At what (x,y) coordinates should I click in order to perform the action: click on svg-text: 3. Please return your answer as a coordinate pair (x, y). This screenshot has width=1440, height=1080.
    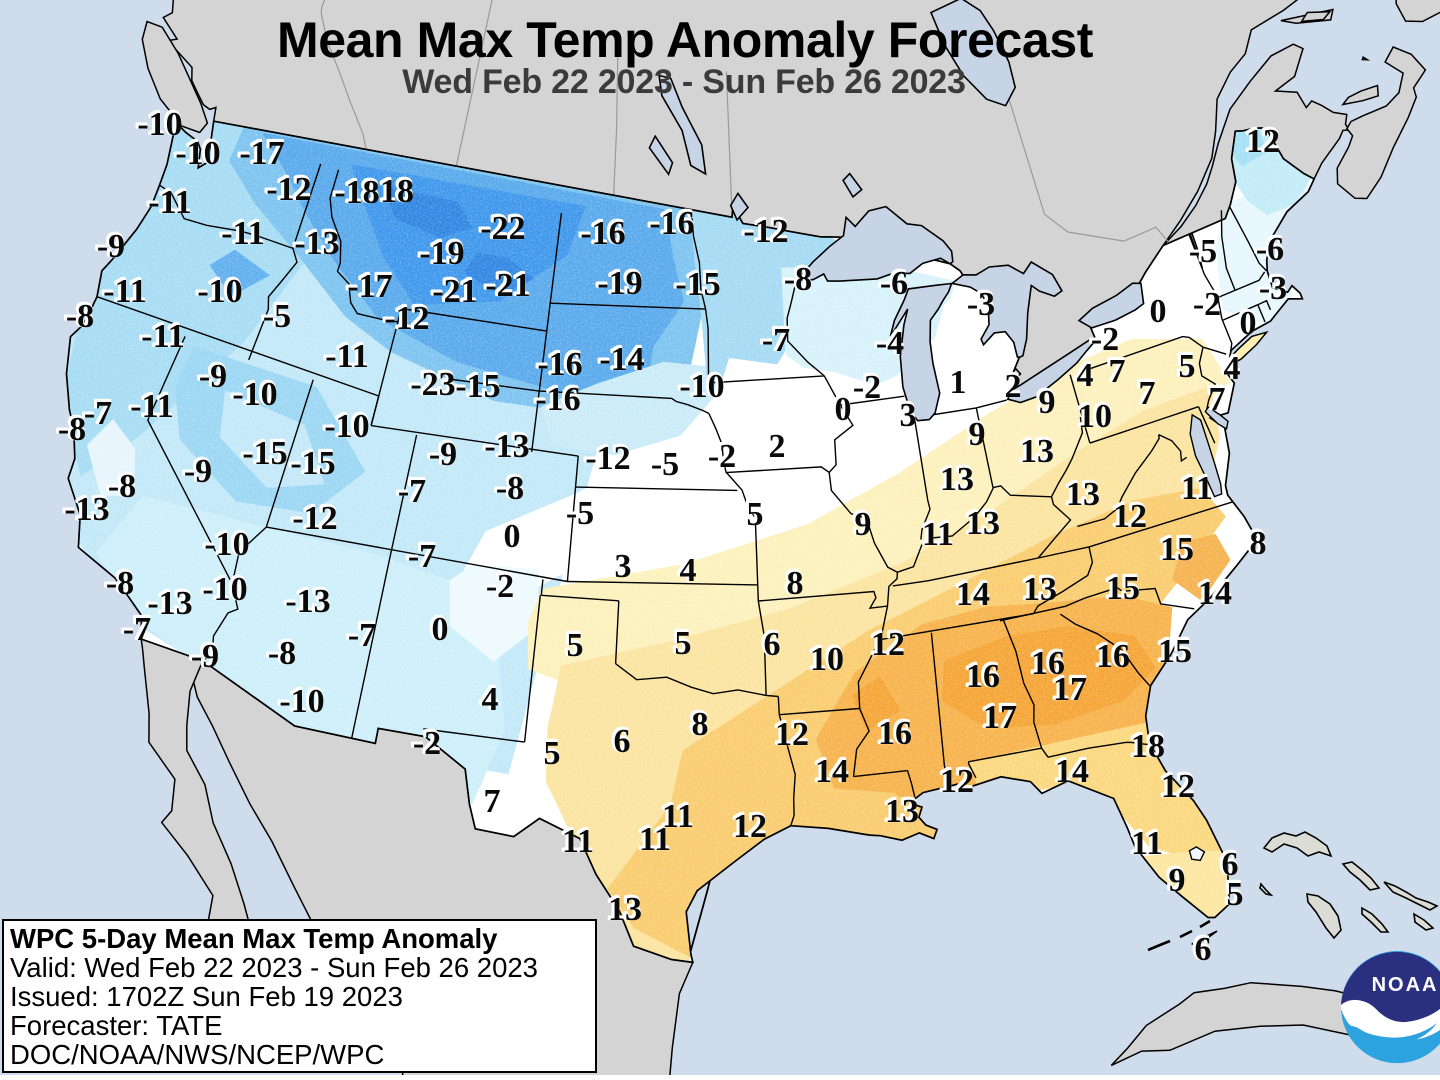
    Looking at the image, I should click on (906, 414).